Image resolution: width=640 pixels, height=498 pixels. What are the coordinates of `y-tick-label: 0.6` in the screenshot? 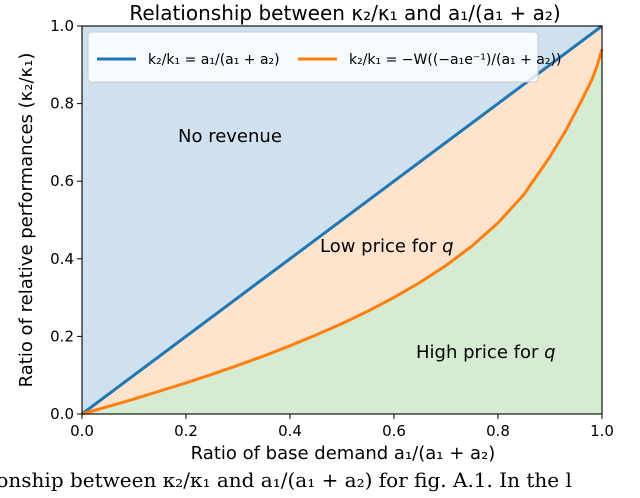 It's located at (62, 181).